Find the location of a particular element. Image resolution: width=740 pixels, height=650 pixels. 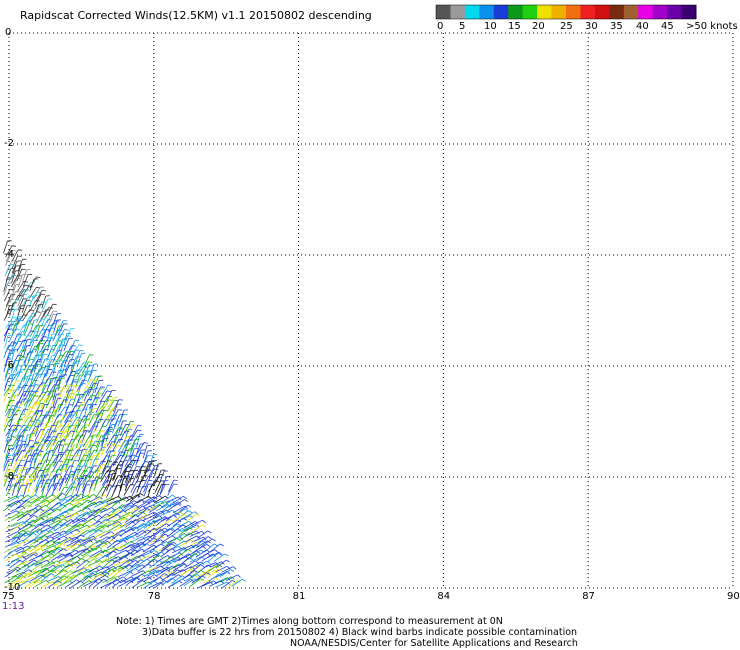

color-bar-label: 25 is located at coordinates (566, 26).